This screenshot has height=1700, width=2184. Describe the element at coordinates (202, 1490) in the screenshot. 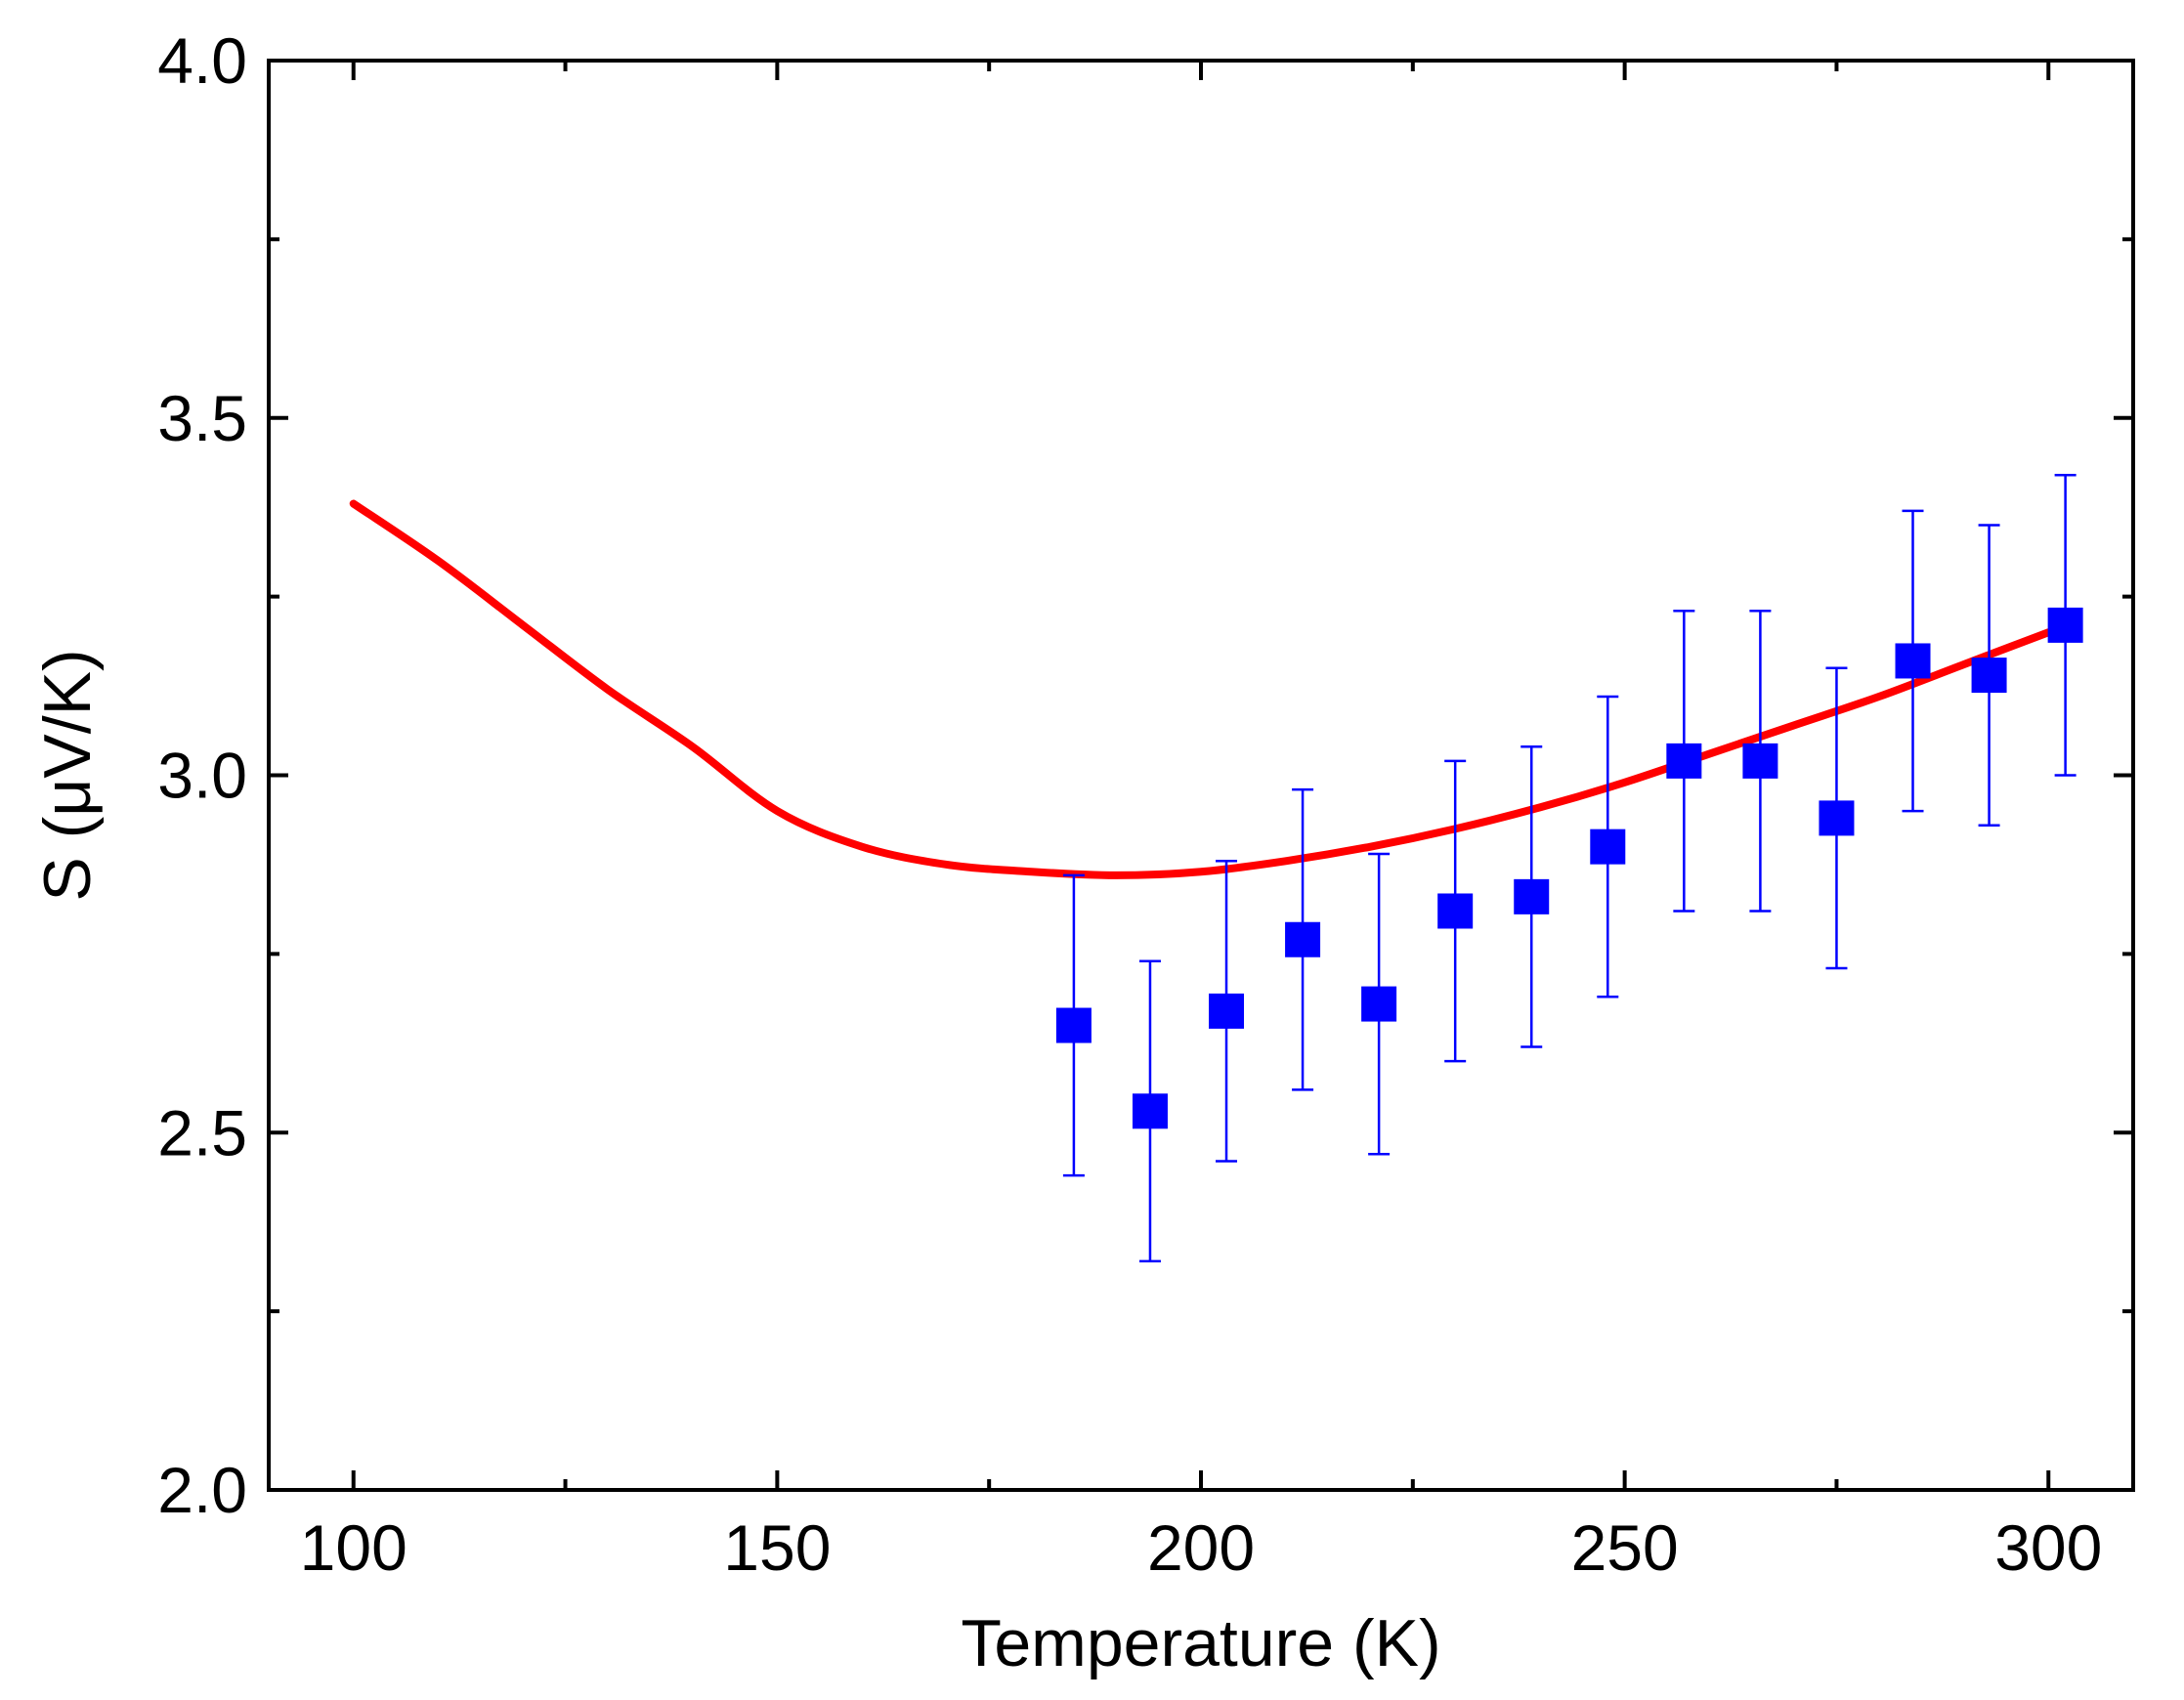

I see `y-tick-label: 2.0` at that location.